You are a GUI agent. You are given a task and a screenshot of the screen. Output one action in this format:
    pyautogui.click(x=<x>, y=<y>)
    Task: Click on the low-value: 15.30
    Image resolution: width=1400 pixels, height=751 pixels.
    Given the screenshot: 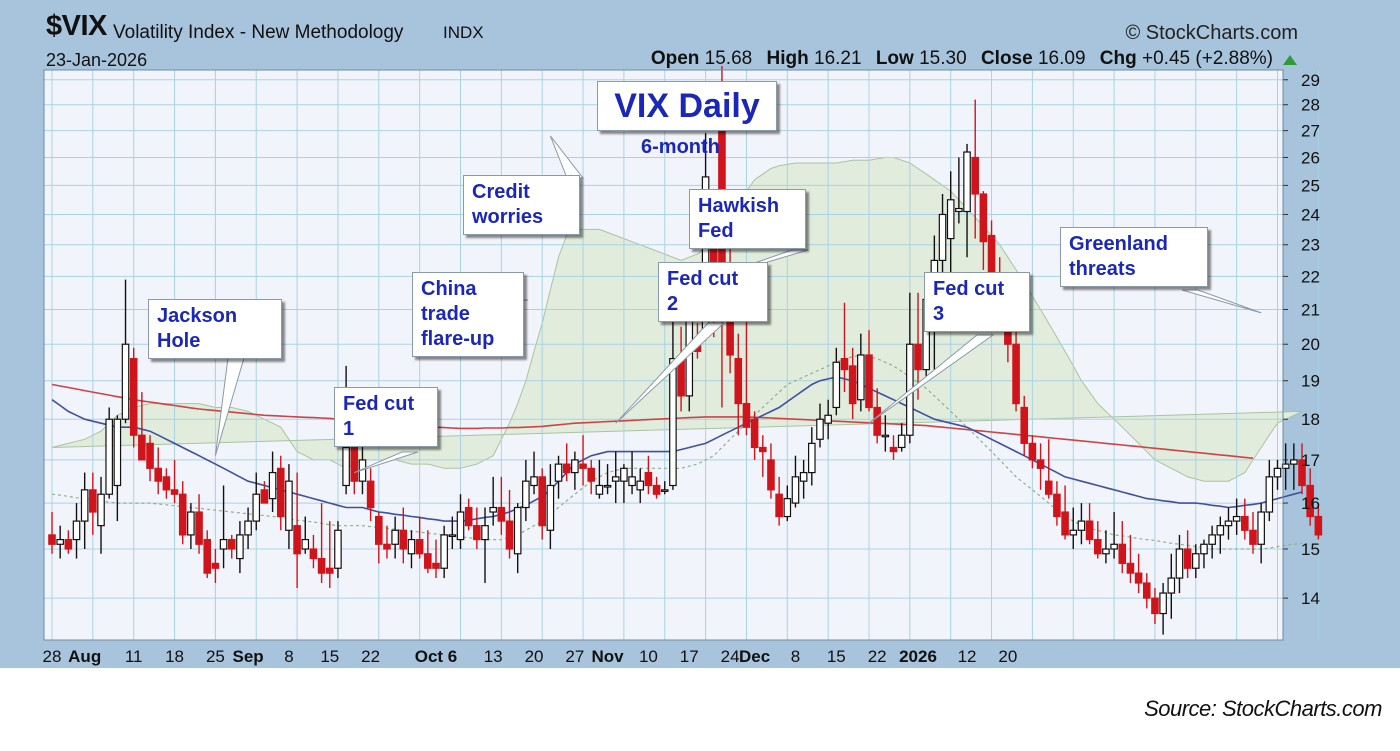 What is the action you would take?
    pyautogui.click(x=943, y=58)
    